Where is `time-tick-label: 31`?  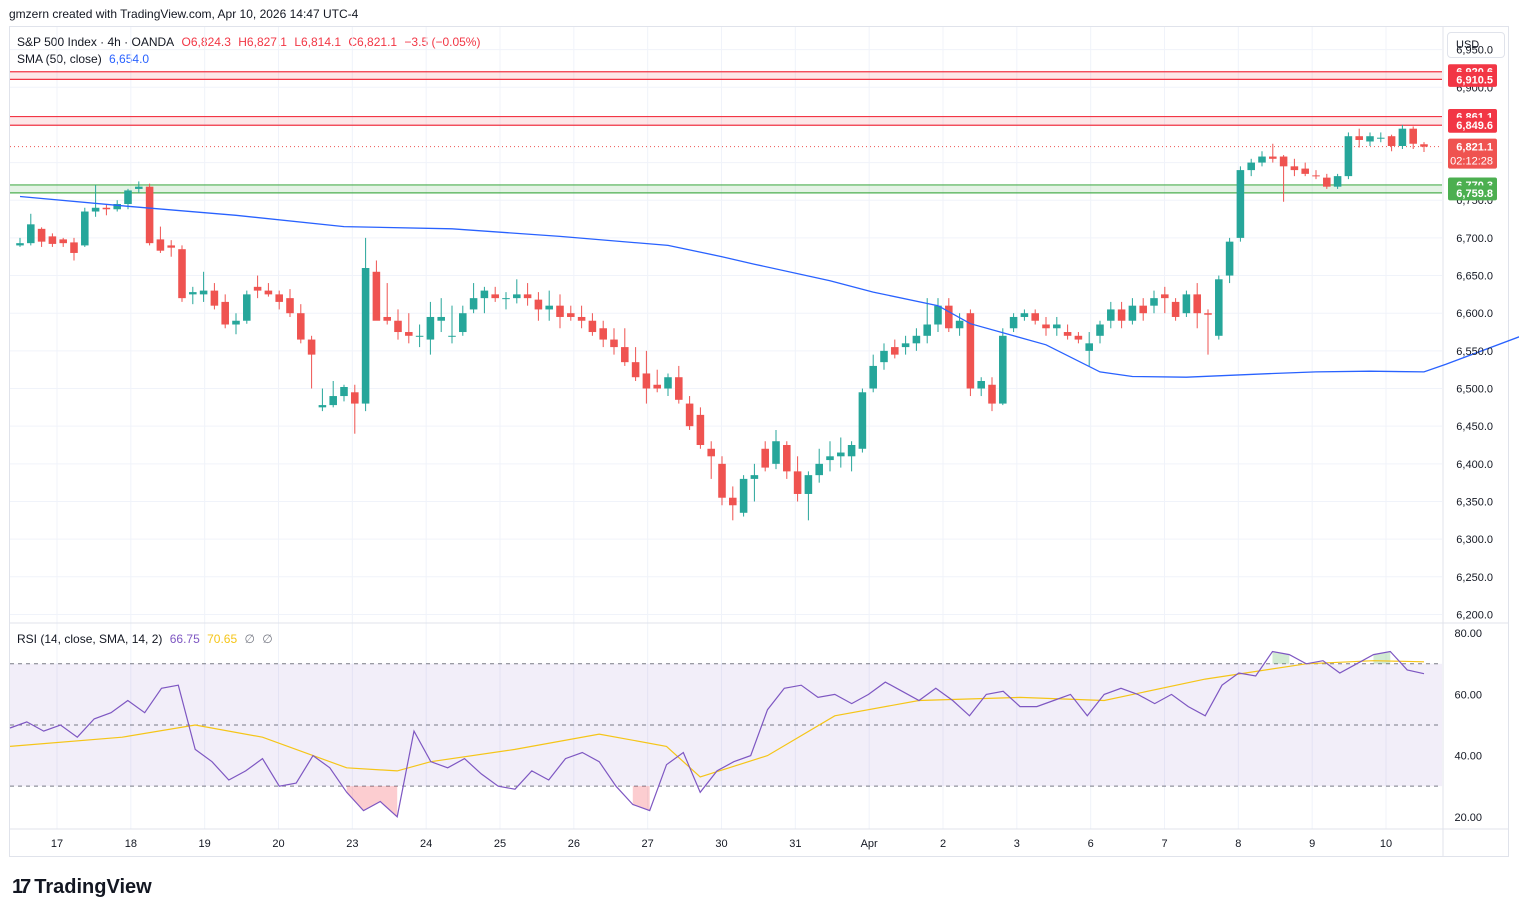 time-tick-label: 31 is located at coordinates (795, 844).